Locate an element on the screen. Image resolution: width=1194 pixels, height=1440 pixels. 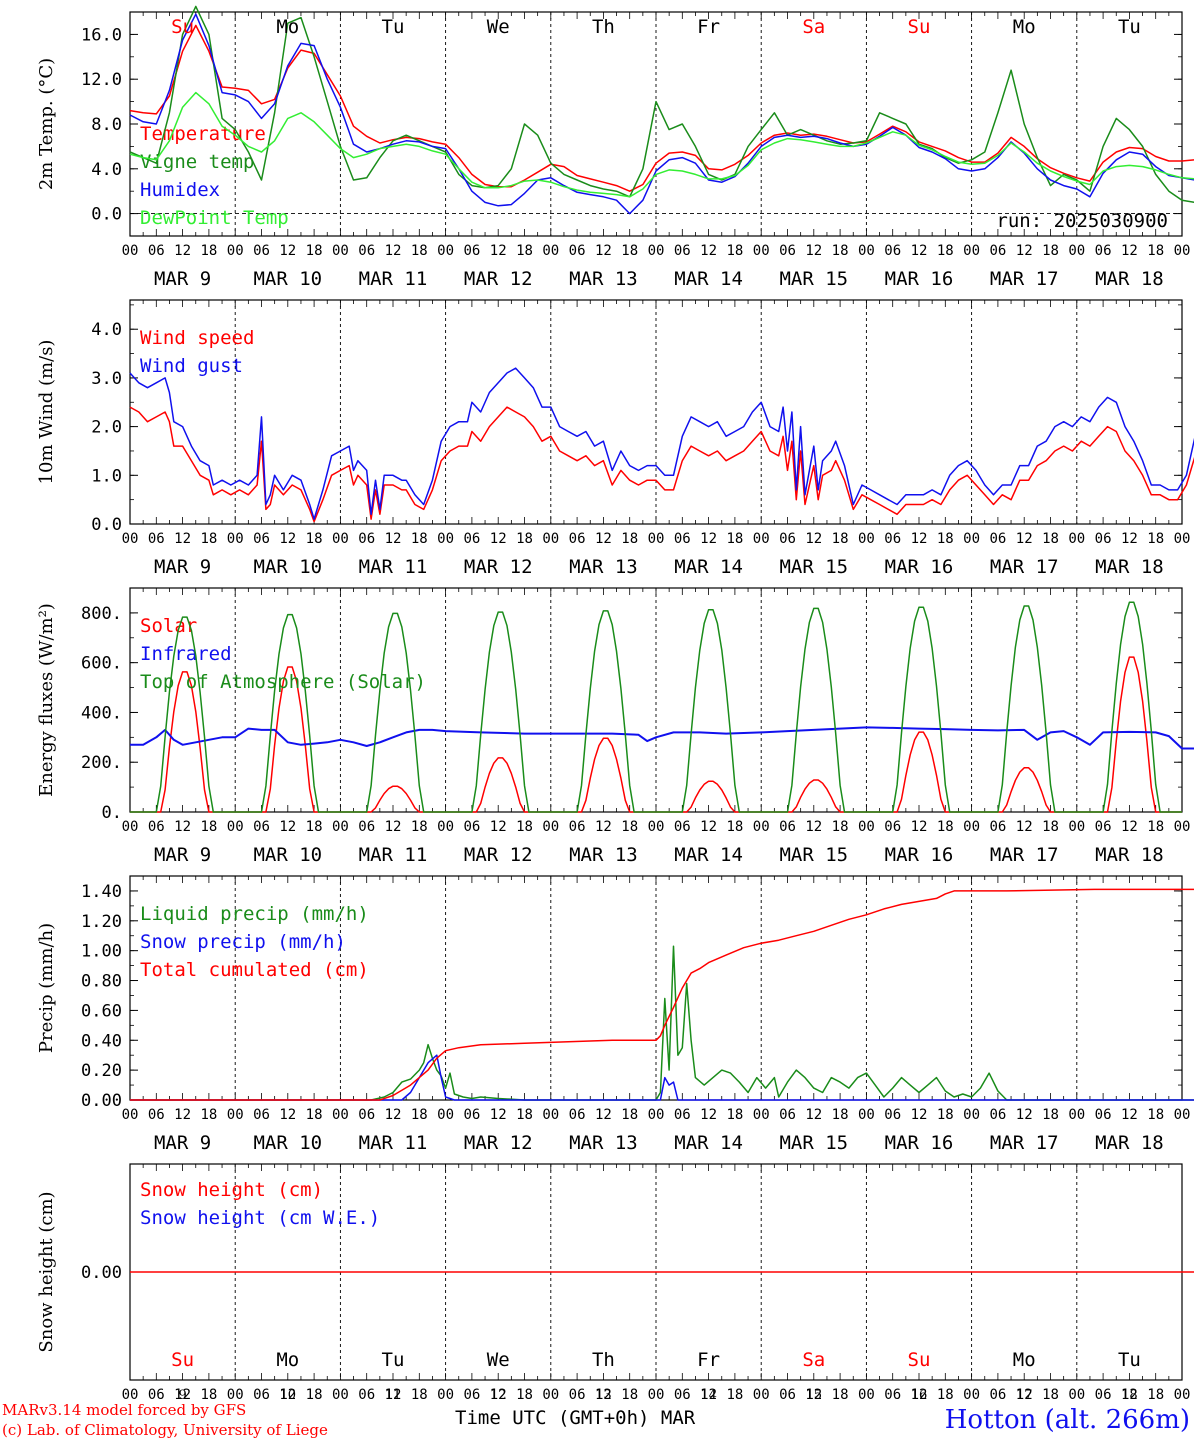
date-label: MAR 17 is located at coordinates (1024, 855).